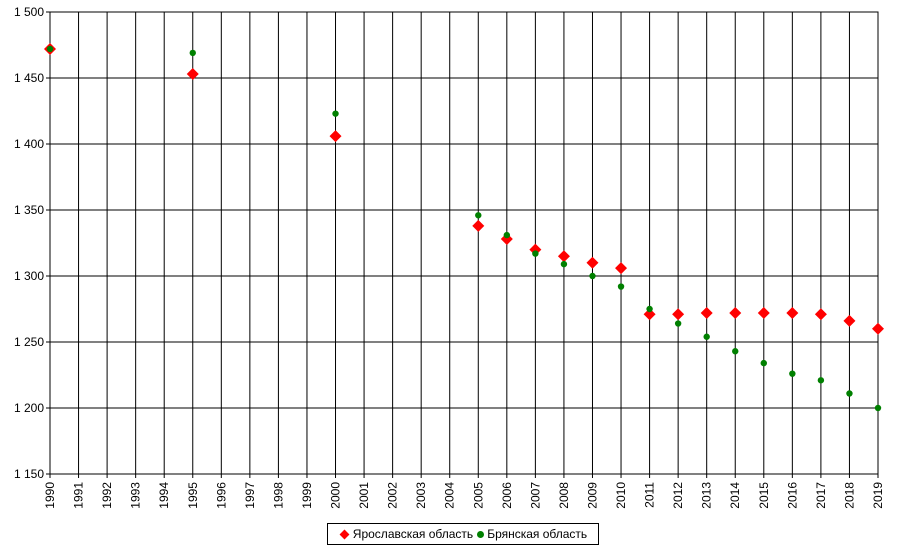 The height and width of the screenshot is (554, 897). Describe the element at coordinates (29, 408) in the screenshot. I see `y-tick-label: 1 200` at that location.